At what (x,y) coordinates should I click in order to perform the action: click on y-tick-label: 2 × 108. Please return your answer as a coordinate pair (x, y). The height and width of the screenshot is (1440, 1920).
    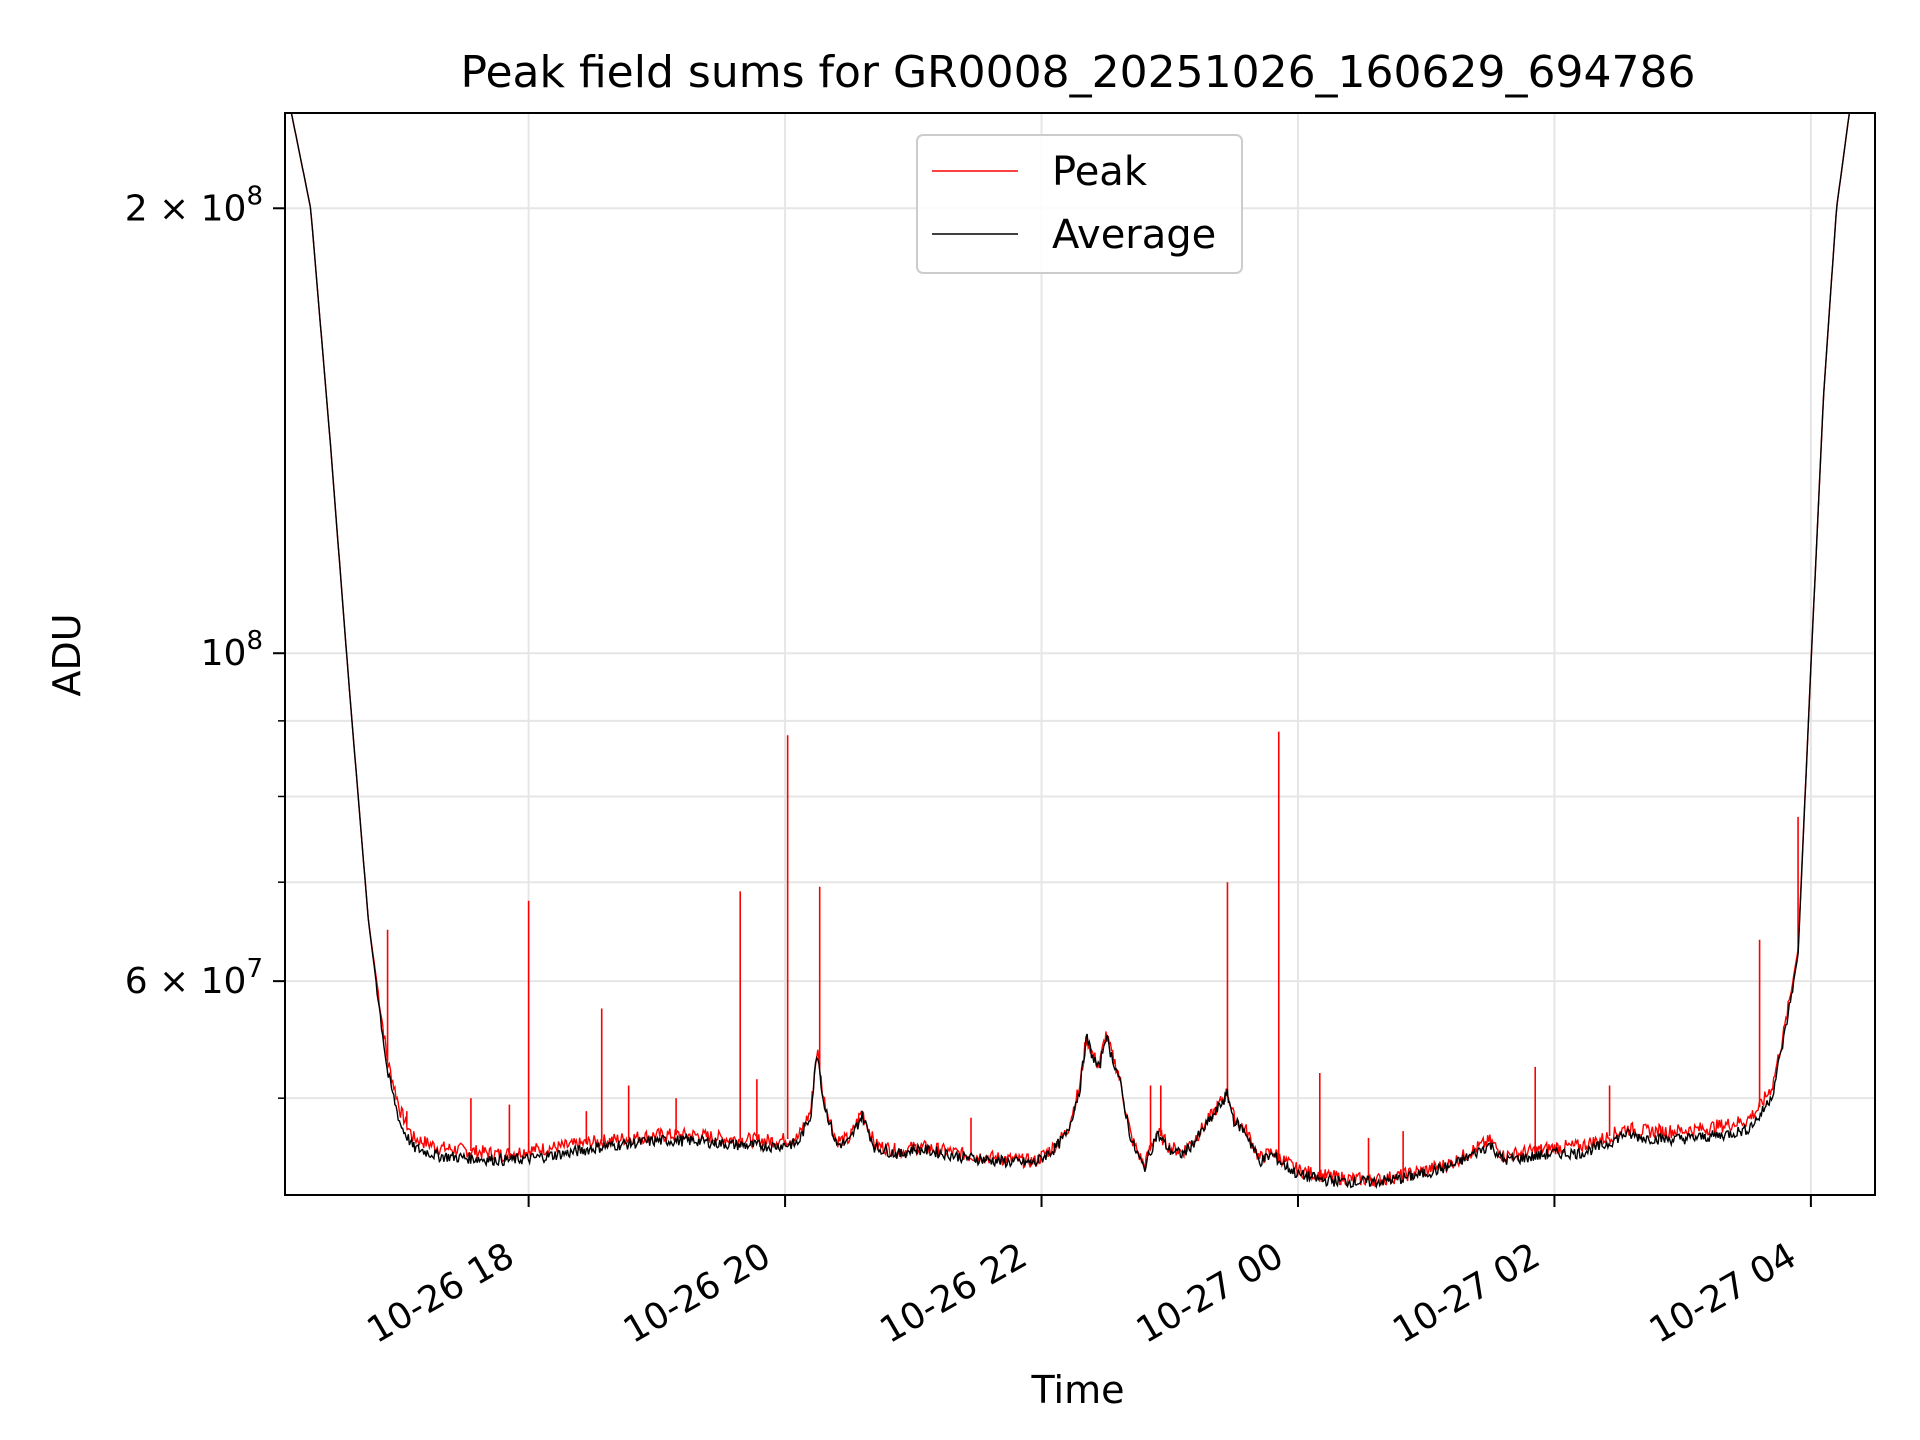
    Looking at the image, I should click on (194, 205).